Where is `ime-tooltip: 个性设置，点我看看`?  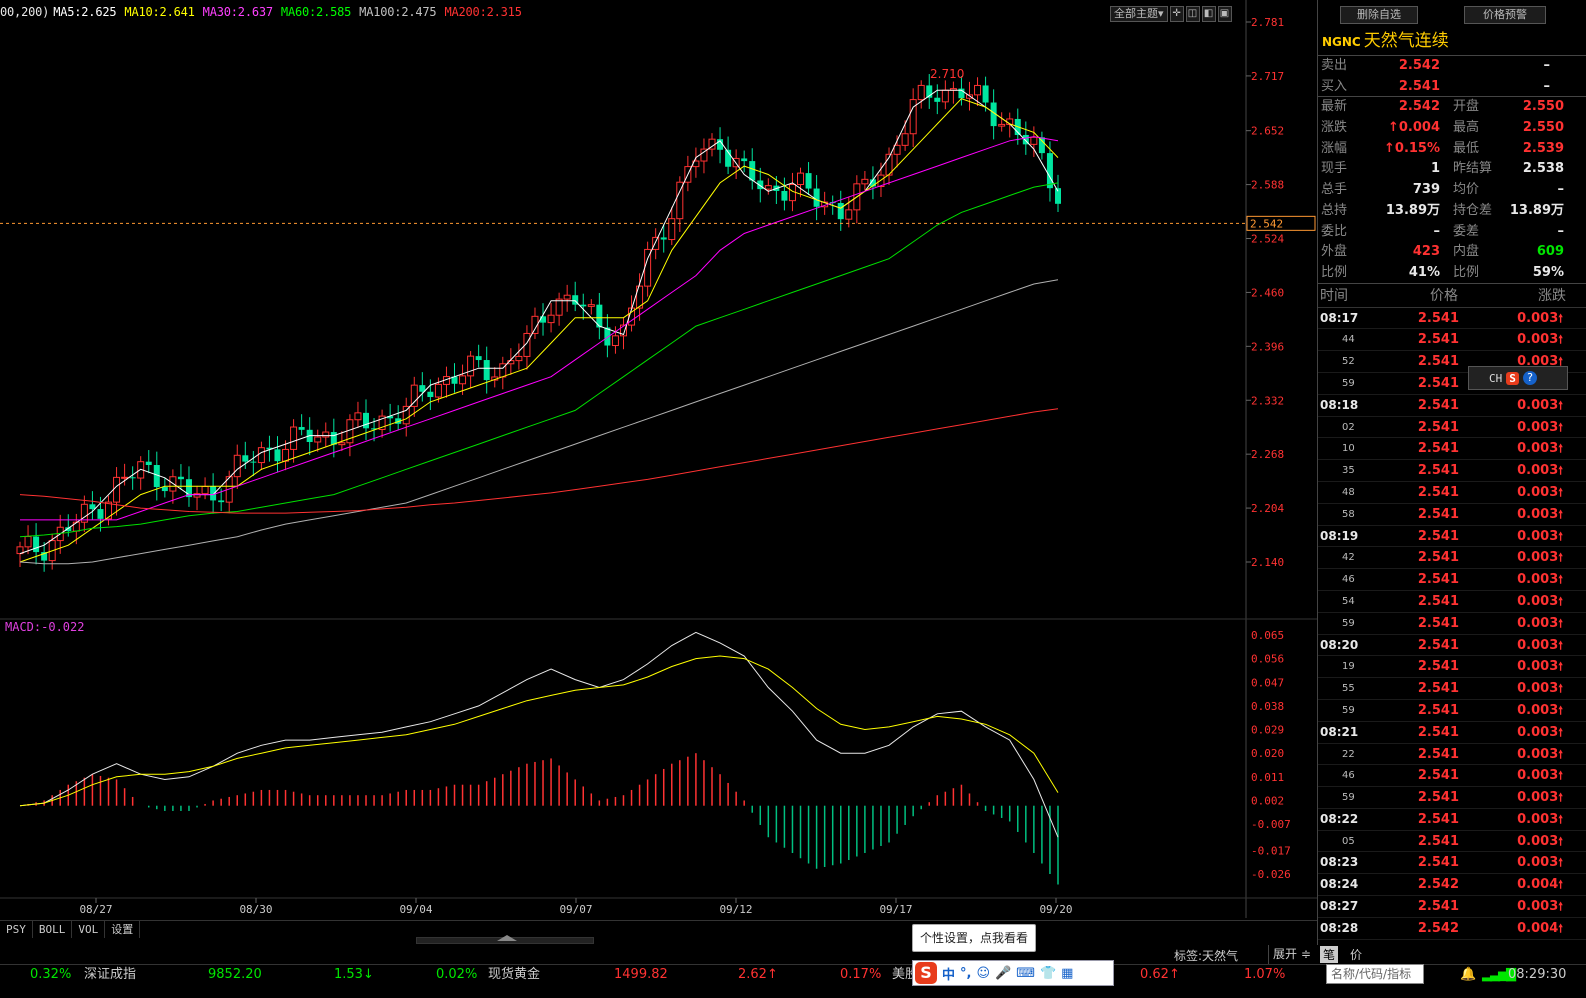
ime-tooltip: 个性设置，点我看看 is located at coordinates (974, 938).